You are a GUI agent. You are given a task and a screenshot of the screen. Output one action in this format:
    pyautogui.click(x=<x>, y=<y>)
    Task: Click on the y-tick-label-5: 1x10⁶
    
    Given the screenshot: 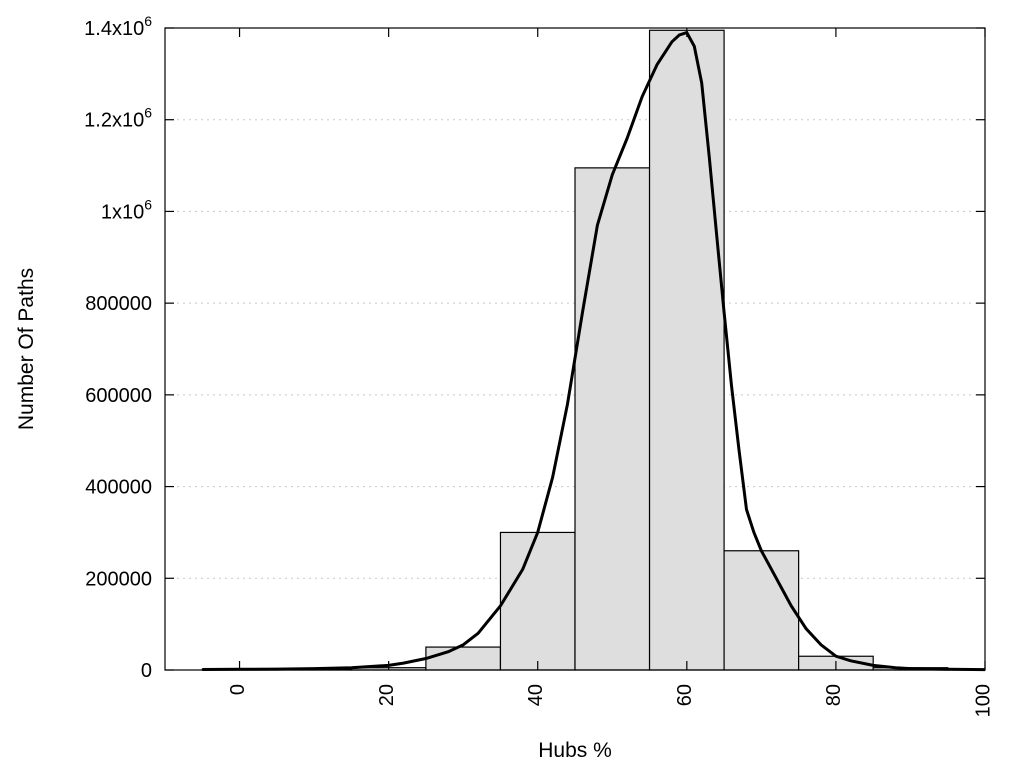 What is the action you would take?
    pyautogui.click(x=126, y=209)
    